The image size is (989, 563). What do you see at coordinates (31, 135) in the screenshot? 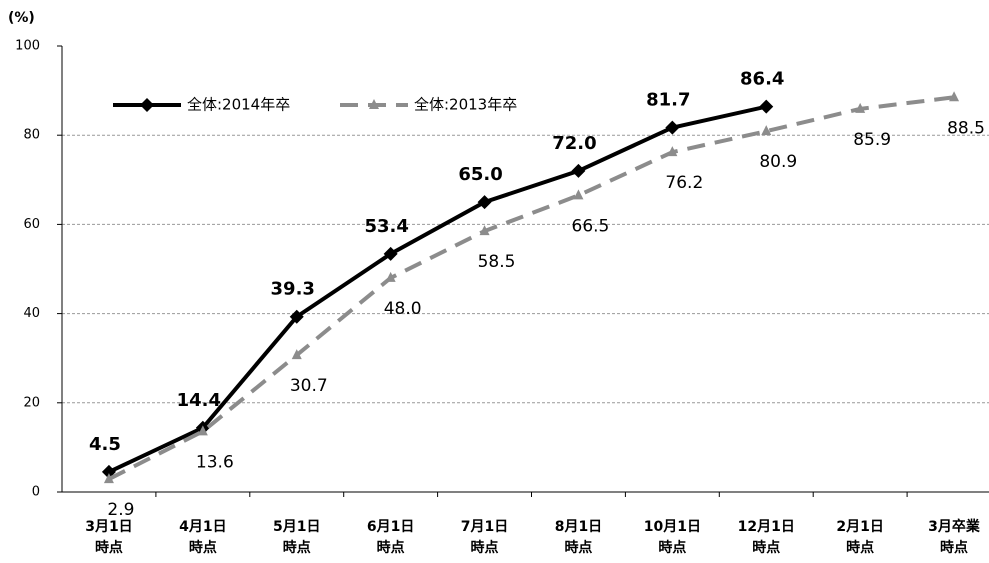
I see `y-tick-label: 80` at bounding box center [31, 135].